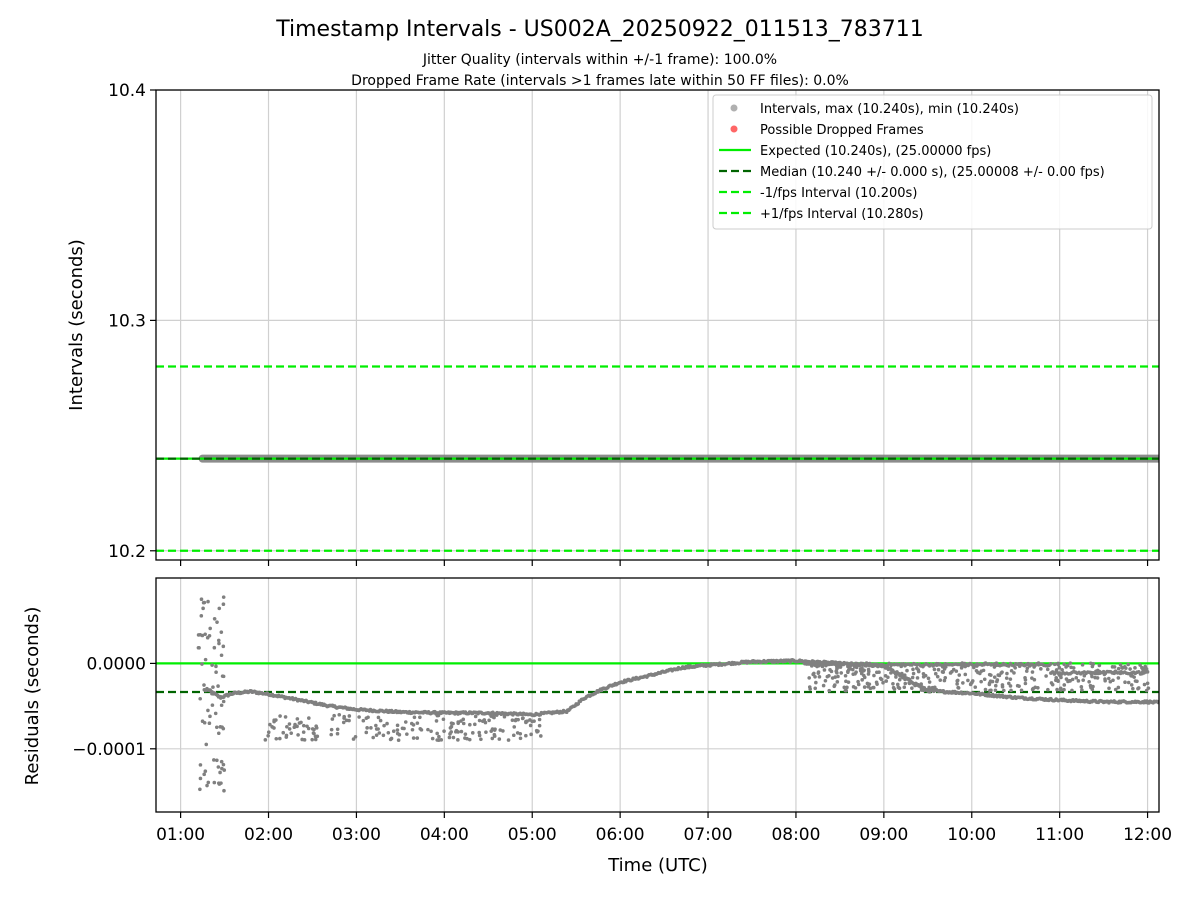  What do you see at coordinates (620, 835) in the screenshot?
I see `x-tick-label: 06:00` at bounding box center [620, 835].